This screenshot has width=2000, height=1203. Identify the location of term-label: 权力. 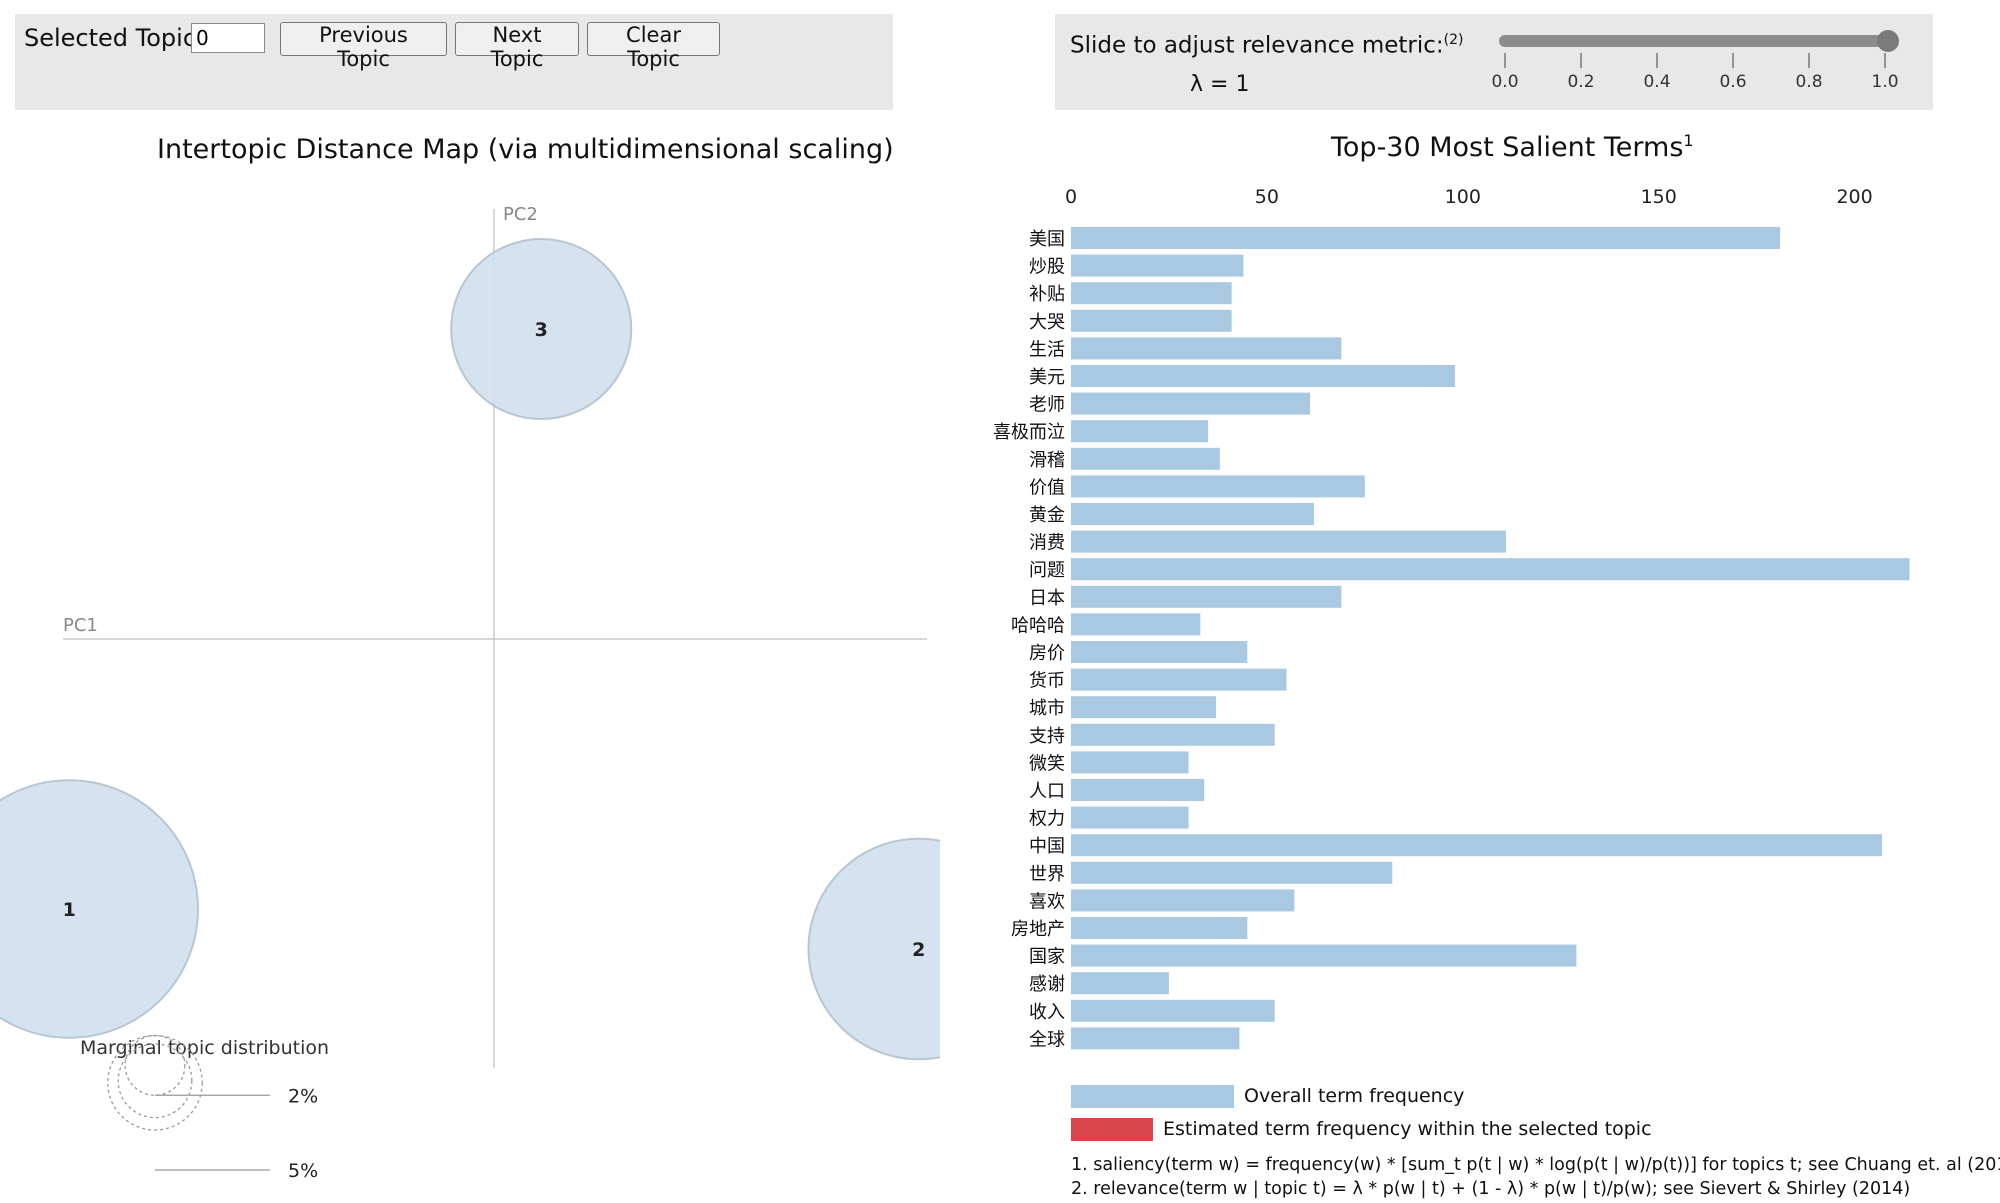
(1047, 819).